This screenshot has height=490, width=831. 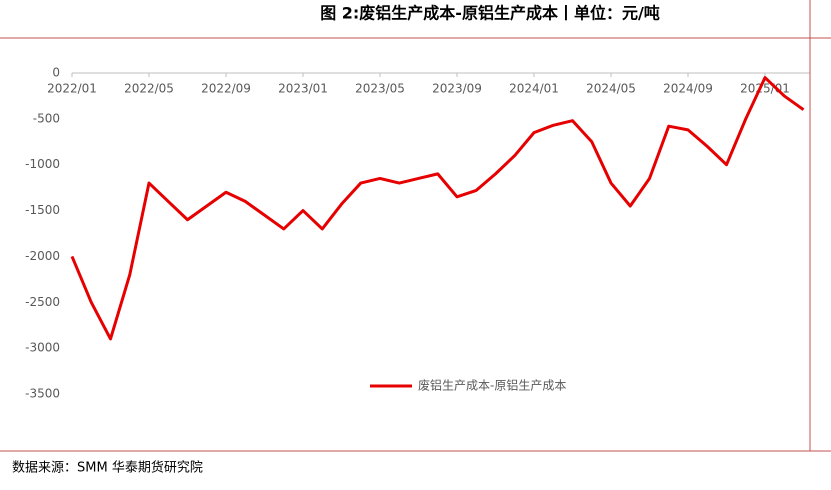 I want to click on x-tick-label: 2024/01, so click(x=534, y=89).